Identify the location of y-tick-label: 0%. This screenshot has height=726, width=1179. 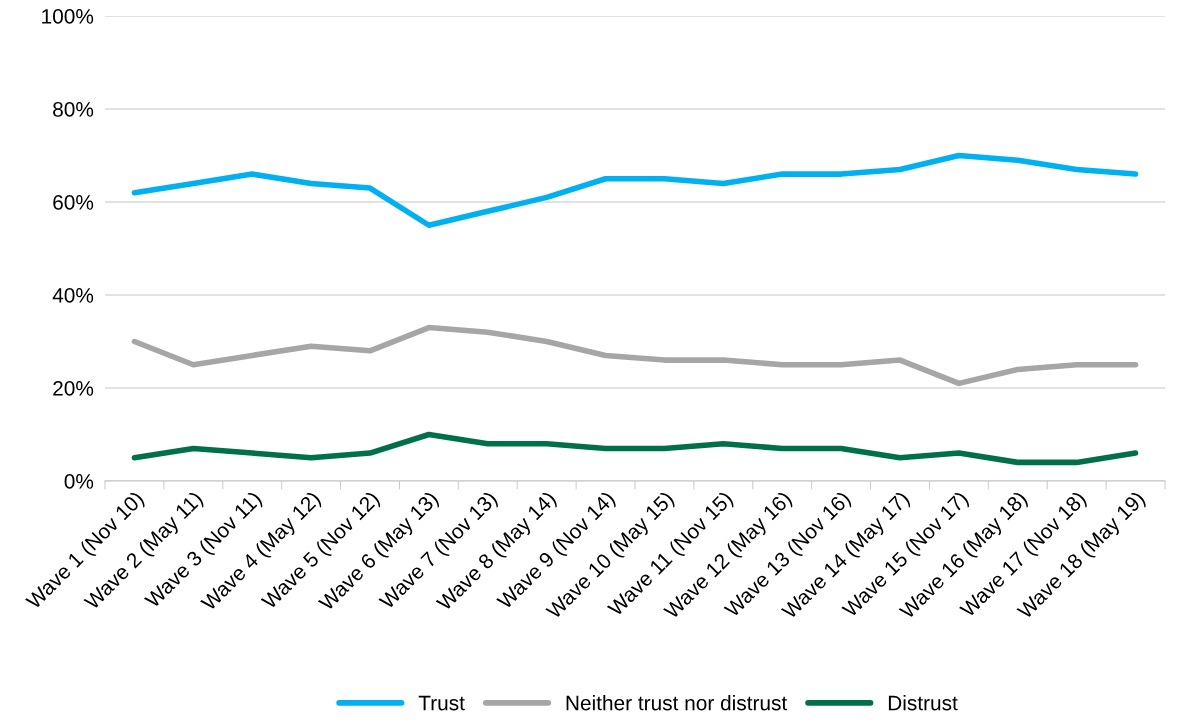
(79, 481).